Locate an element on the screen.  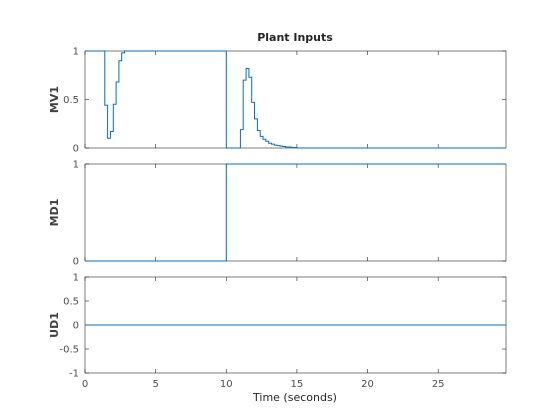
x-tick-label: 0 is located at coordinates (85, 384).